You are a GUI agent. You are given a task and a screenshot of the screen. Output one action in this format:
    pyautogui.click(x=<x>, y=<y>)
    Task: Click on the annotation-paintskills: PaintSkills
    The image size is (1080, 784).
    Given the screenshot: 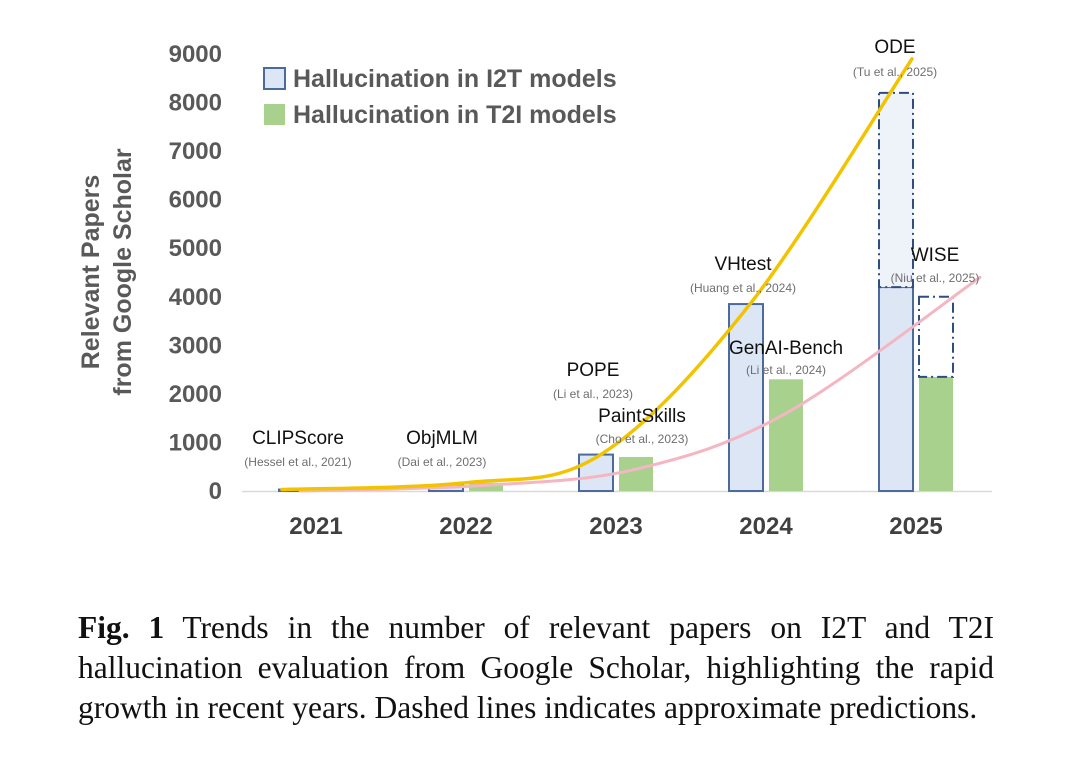 What is the action you would take?
    pyautogui.click(x=642, y=416)
    